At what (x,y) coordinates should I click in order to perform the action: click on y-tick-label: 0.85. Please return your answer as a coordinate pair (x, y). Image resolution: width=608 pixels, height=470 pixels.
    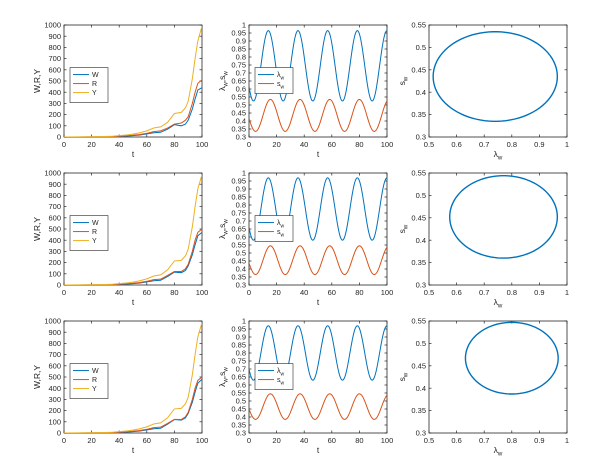
    Looking at the image, I should click on (238, 197).